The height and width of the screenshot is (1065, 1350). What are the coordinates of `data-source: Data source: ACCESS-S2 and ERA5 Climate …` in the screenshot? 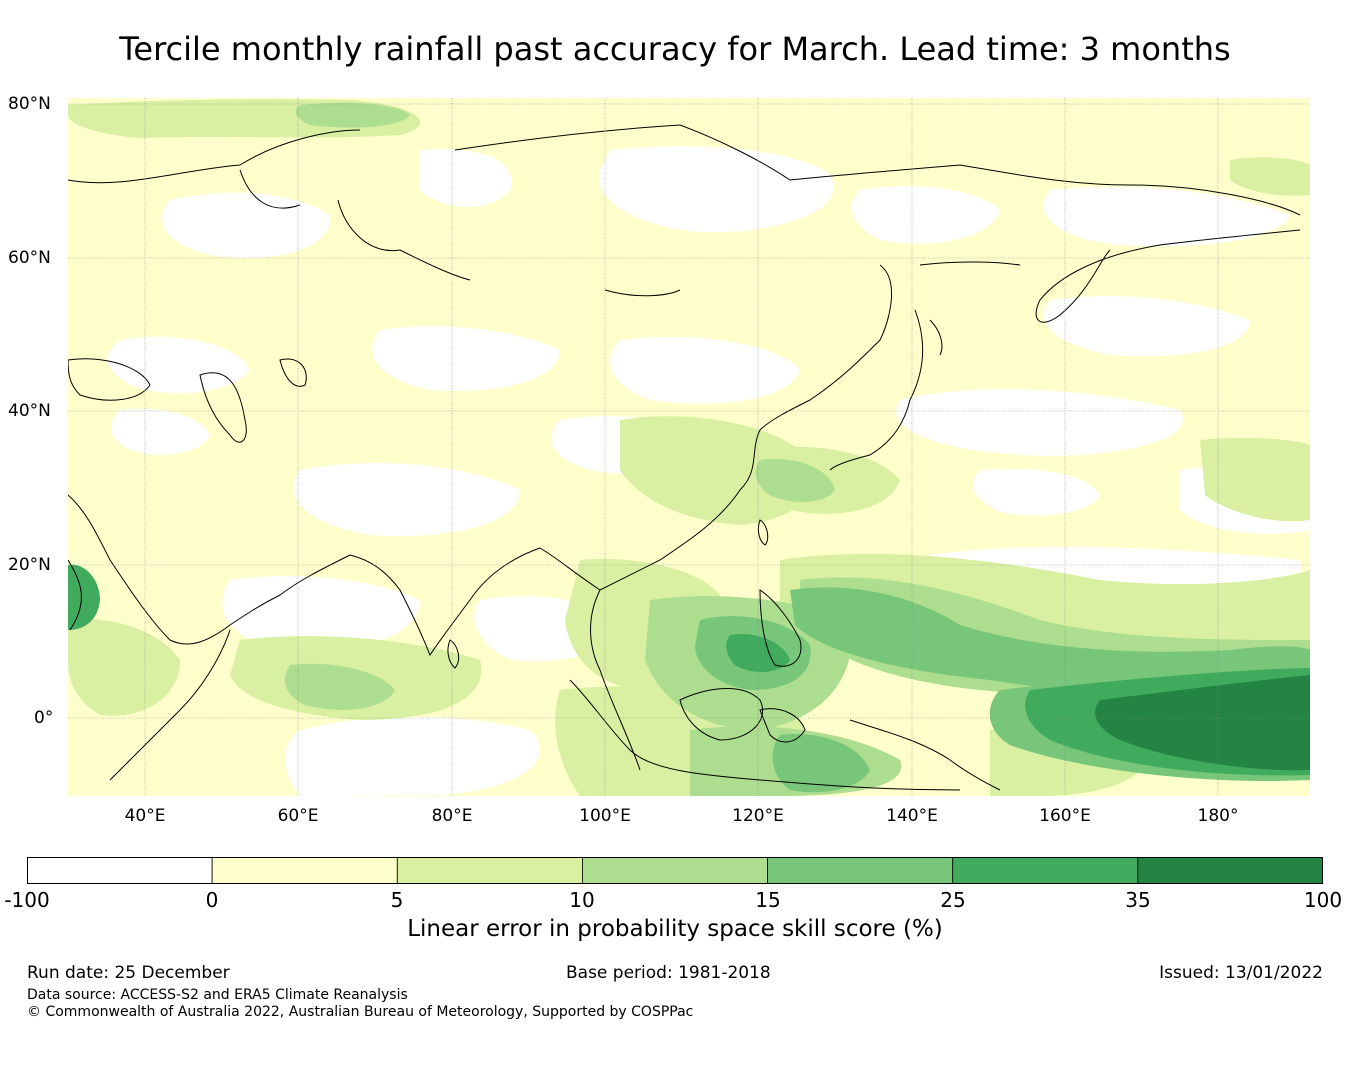 It's located at (217, 995).